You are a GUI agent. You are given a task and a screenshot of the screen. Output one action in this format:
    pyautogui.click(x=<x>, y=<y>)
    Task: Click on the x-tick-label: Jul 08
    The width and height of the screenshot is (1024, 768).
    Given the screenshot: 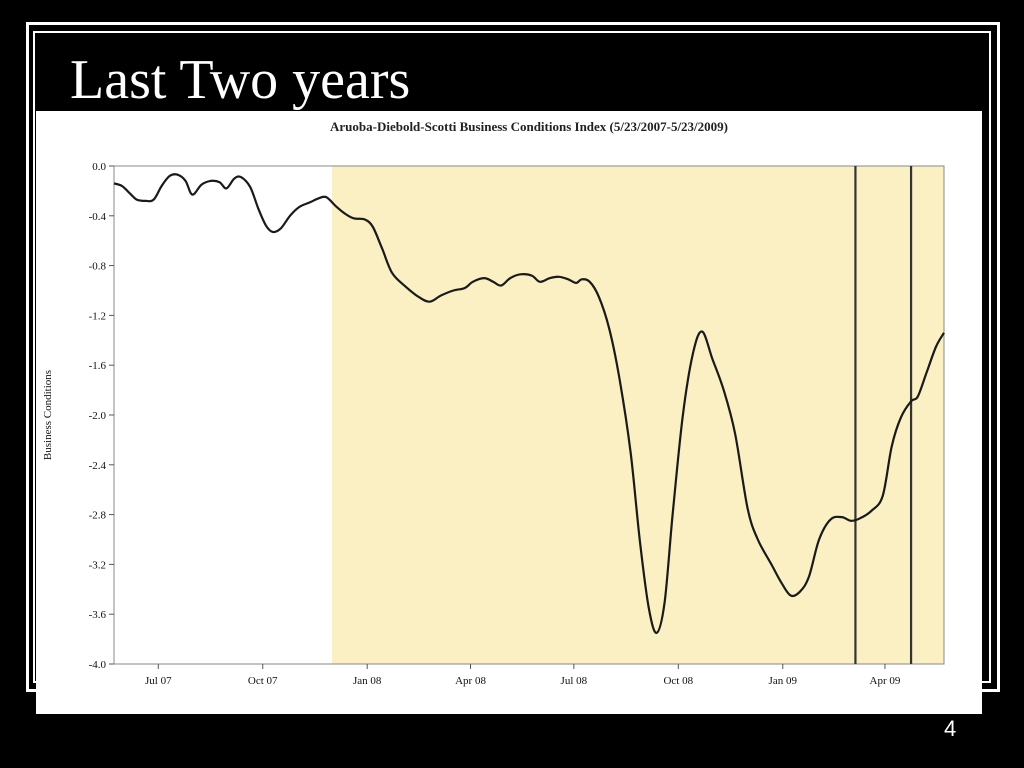 What is the action you would take?
    pyautogui.click(x=574, y=681)
    